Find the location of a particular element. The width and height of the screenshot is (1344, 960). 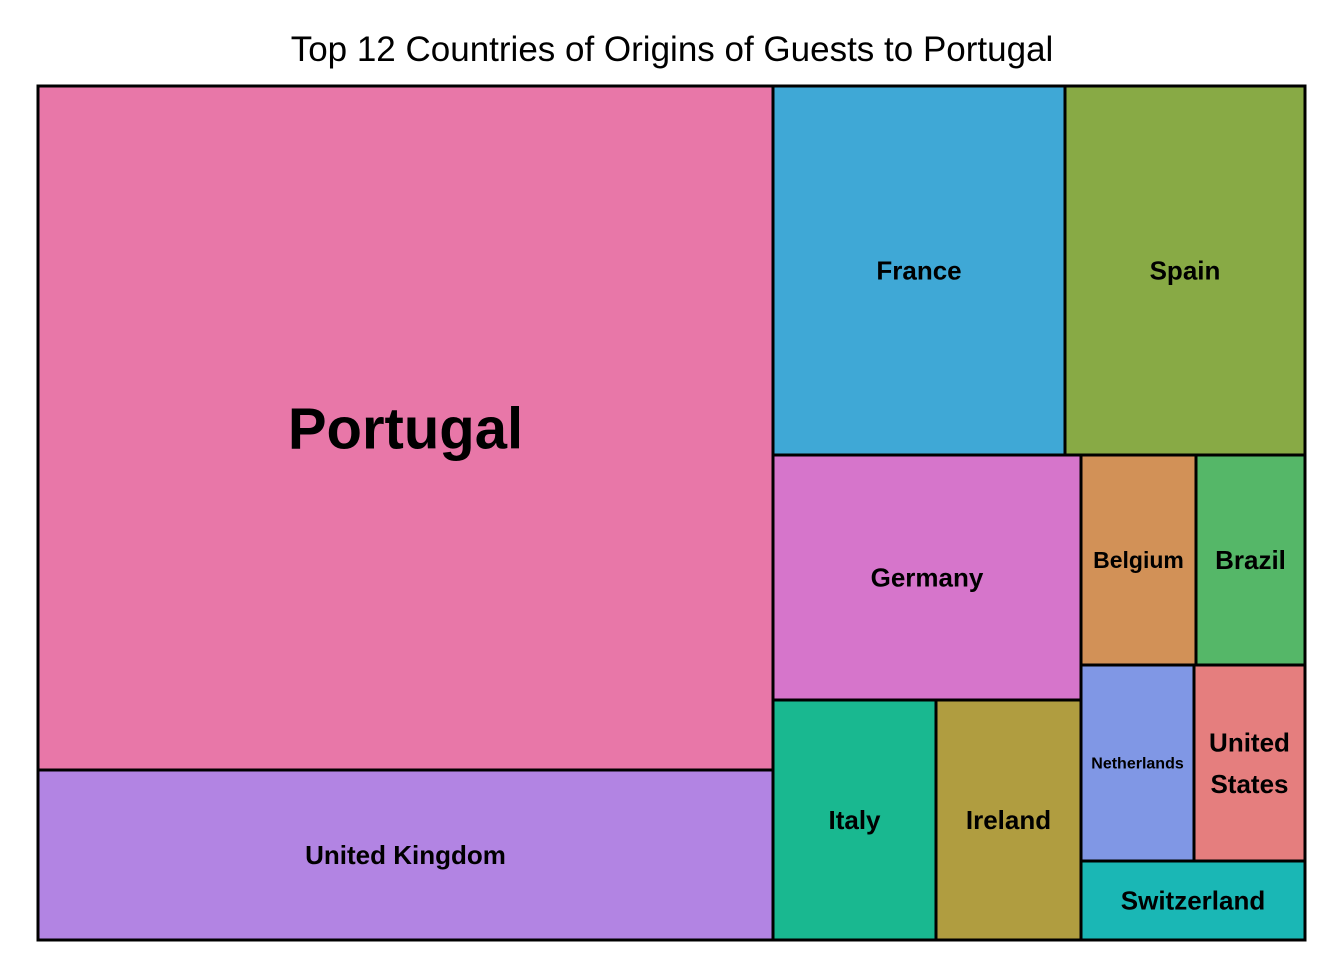

tile-label-line: Spain is located at coordinates (1185, 271).